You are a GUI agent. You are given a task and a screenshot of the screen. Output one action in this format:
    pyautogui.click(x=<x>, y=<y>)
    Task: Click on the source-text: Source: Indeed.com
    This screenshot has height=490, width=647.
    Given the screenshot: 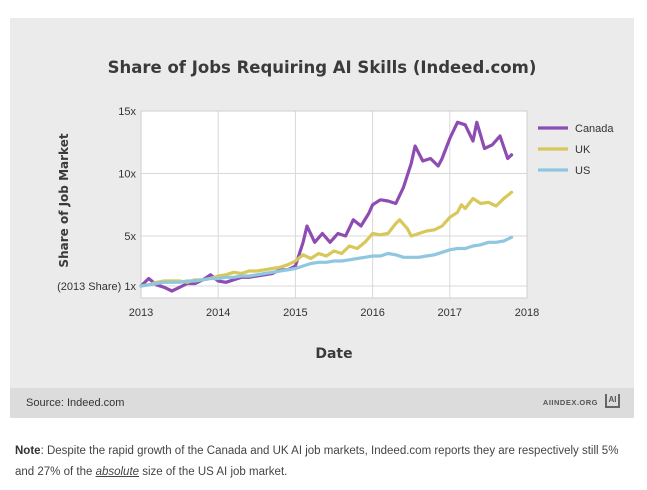 What is the action you would take?
    pyautogui.click(x=75, y=403)
    